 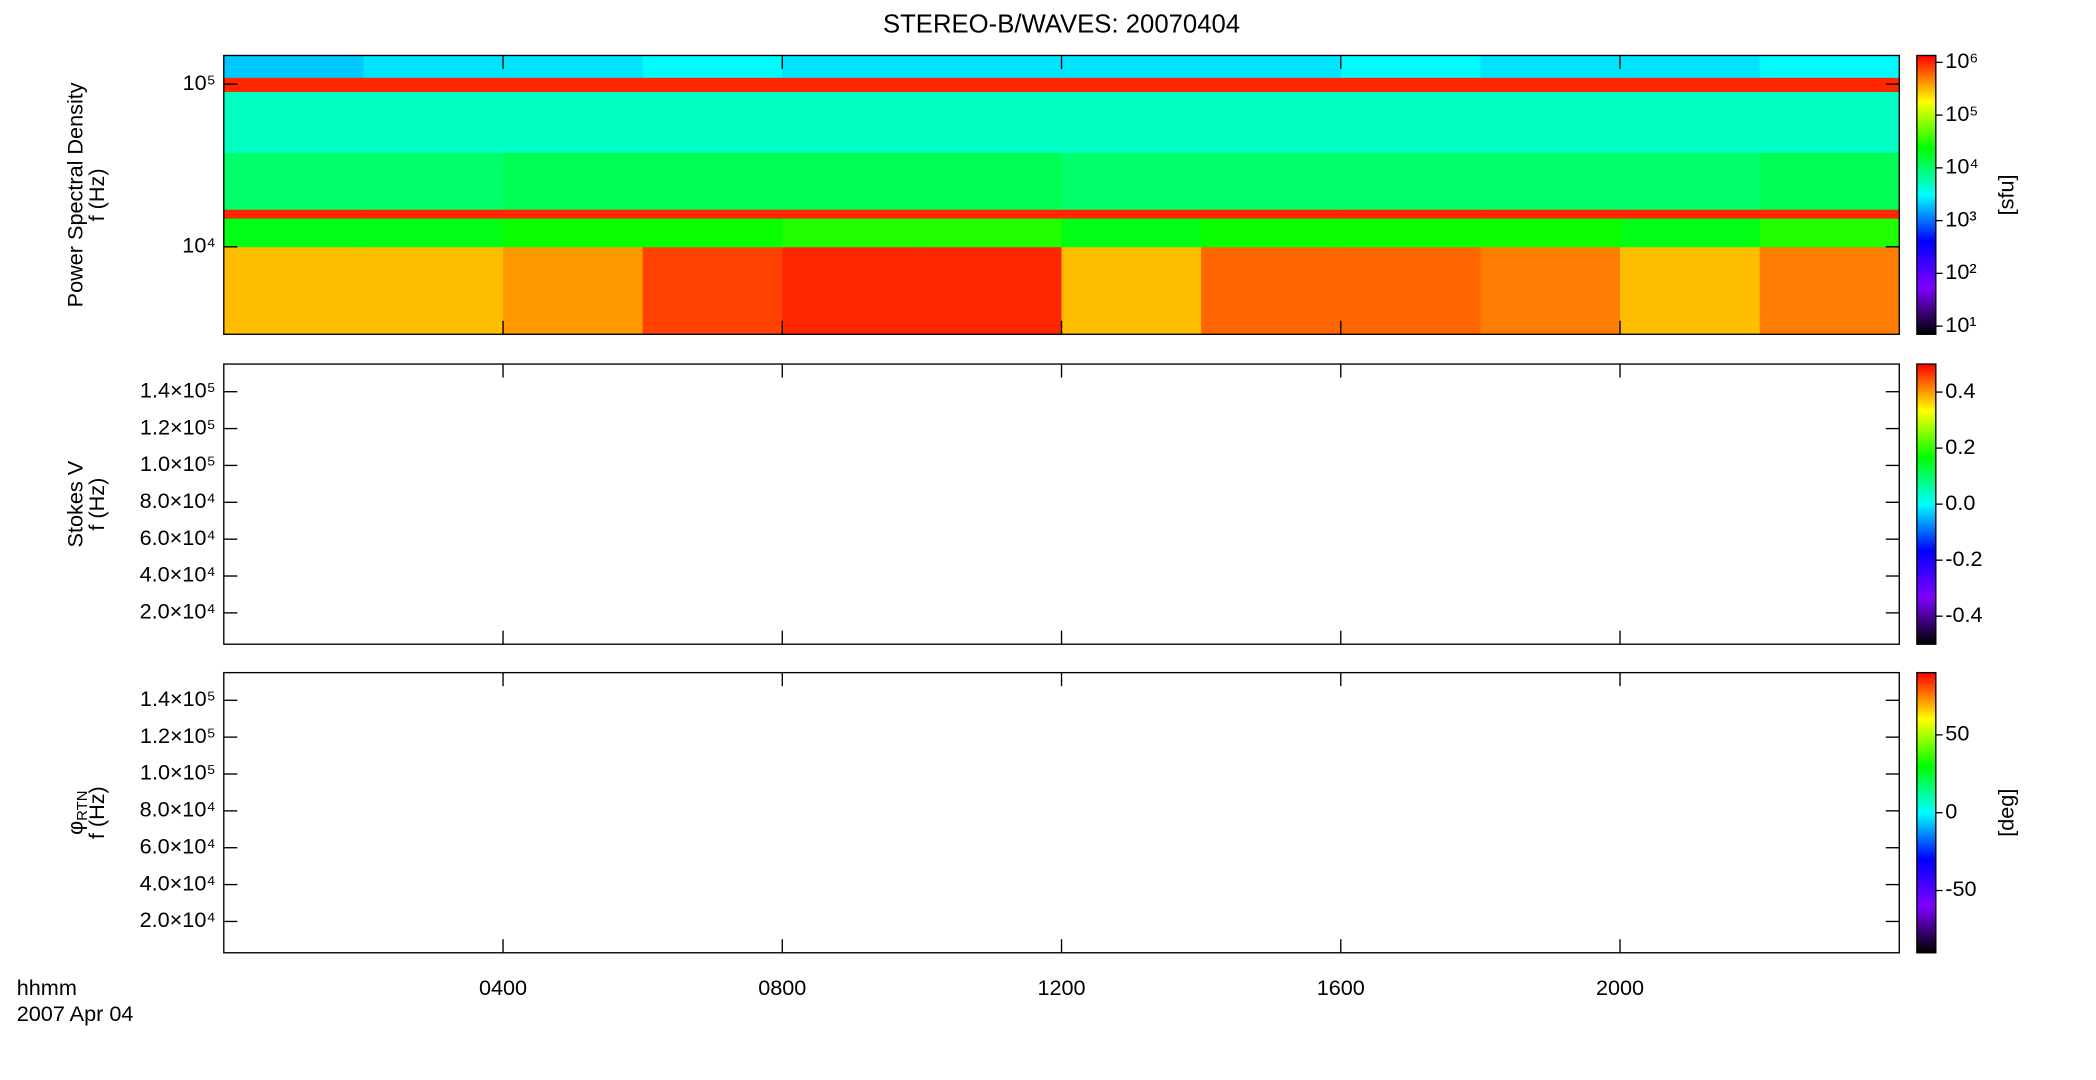 What do you see at coordinates (1960, 502) in the screenshot?
I see `colorbar-tick-label: 0.0` at bounding box center [1960, 502].